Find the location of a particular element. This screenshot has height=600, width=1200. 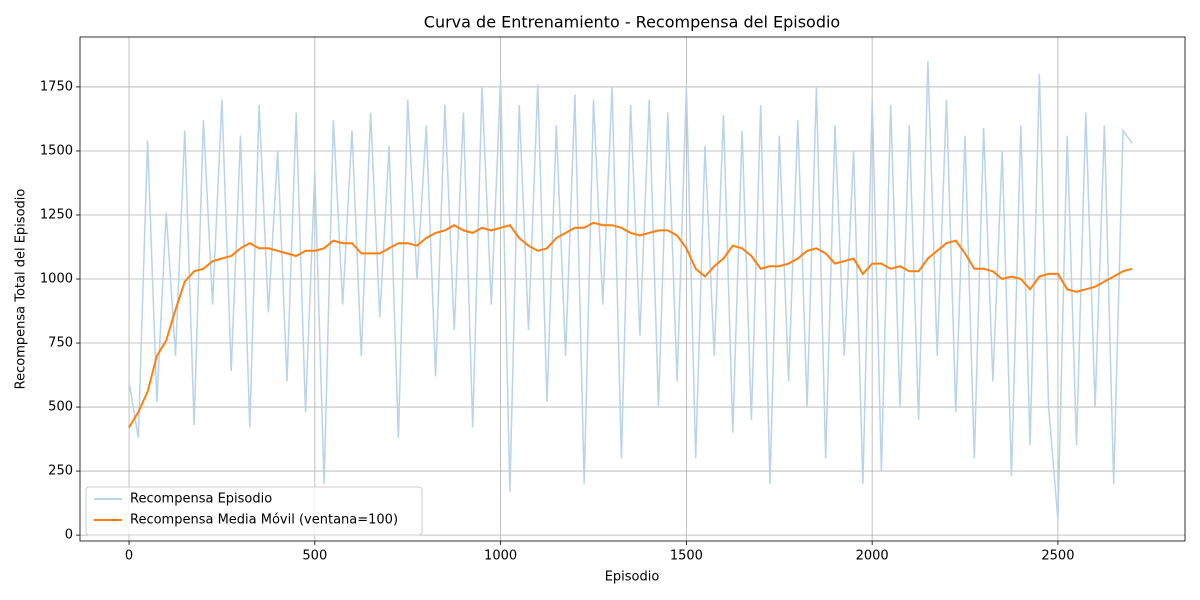

legend-label: Recompensa Episodio is located at coordinates (201, 499).